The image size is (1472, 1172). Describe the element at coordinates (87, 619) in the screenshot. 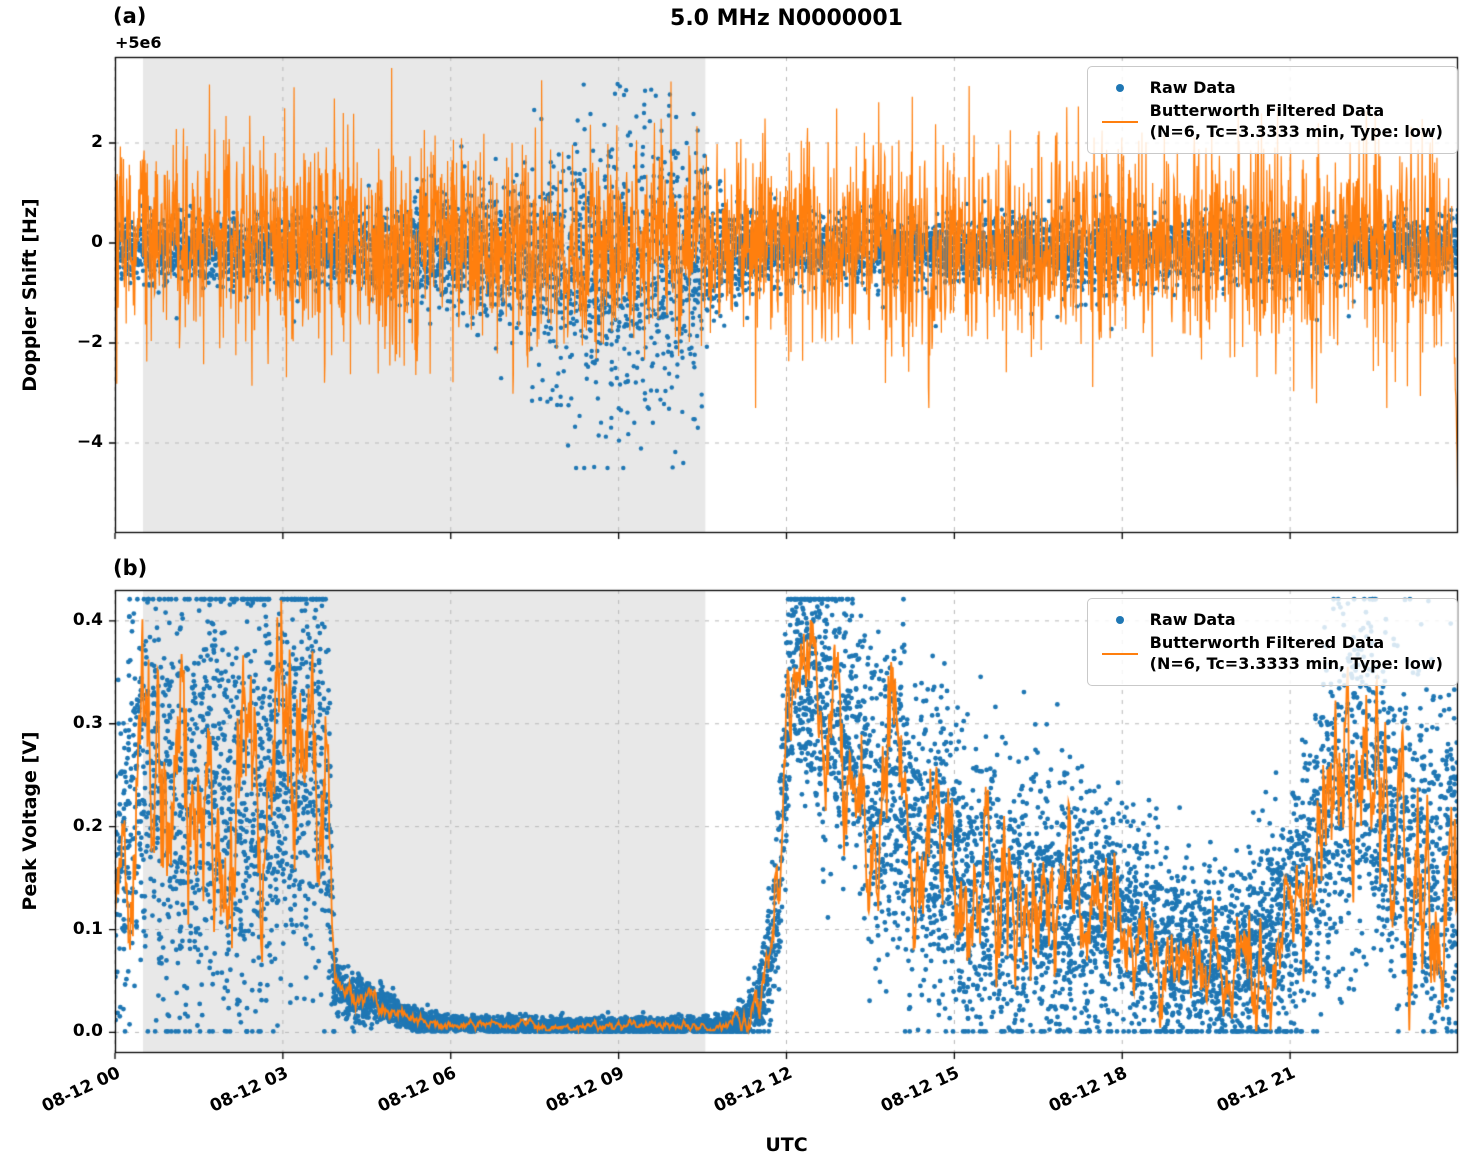

I see `panel-b-y-tick-label: 0.4` at that location.